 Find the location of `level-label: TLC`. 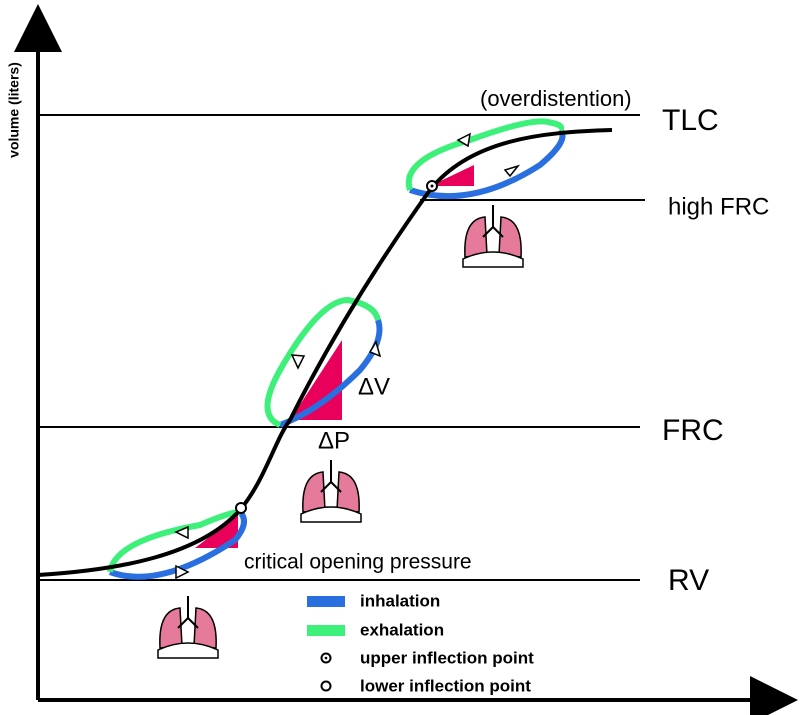

level-label: TLC is located at coordinates (690, 120).